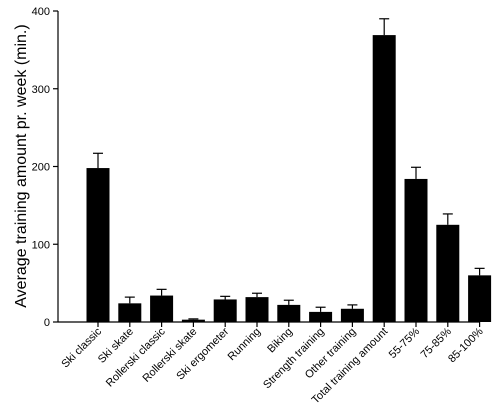 The image size is (500, 418). What do you see at coordinates (466, 345) in the screenshot?
I see `x-tick-label: 85-100%` at bounding box center [466, 345].